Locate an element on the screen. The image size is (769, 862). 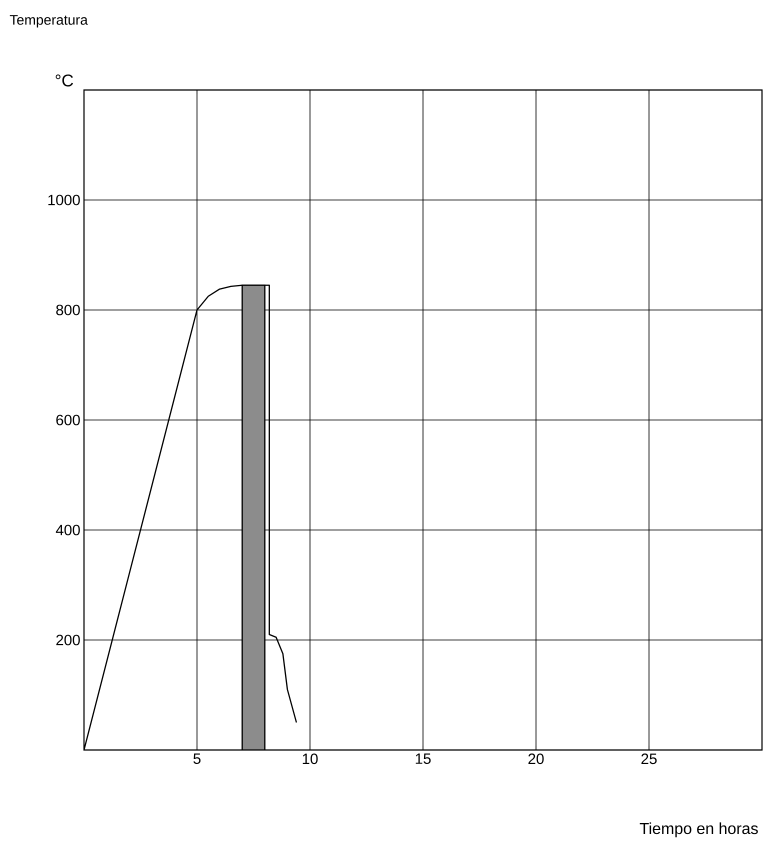
x-tick-label: 15 is located at coordinates (423, 759).